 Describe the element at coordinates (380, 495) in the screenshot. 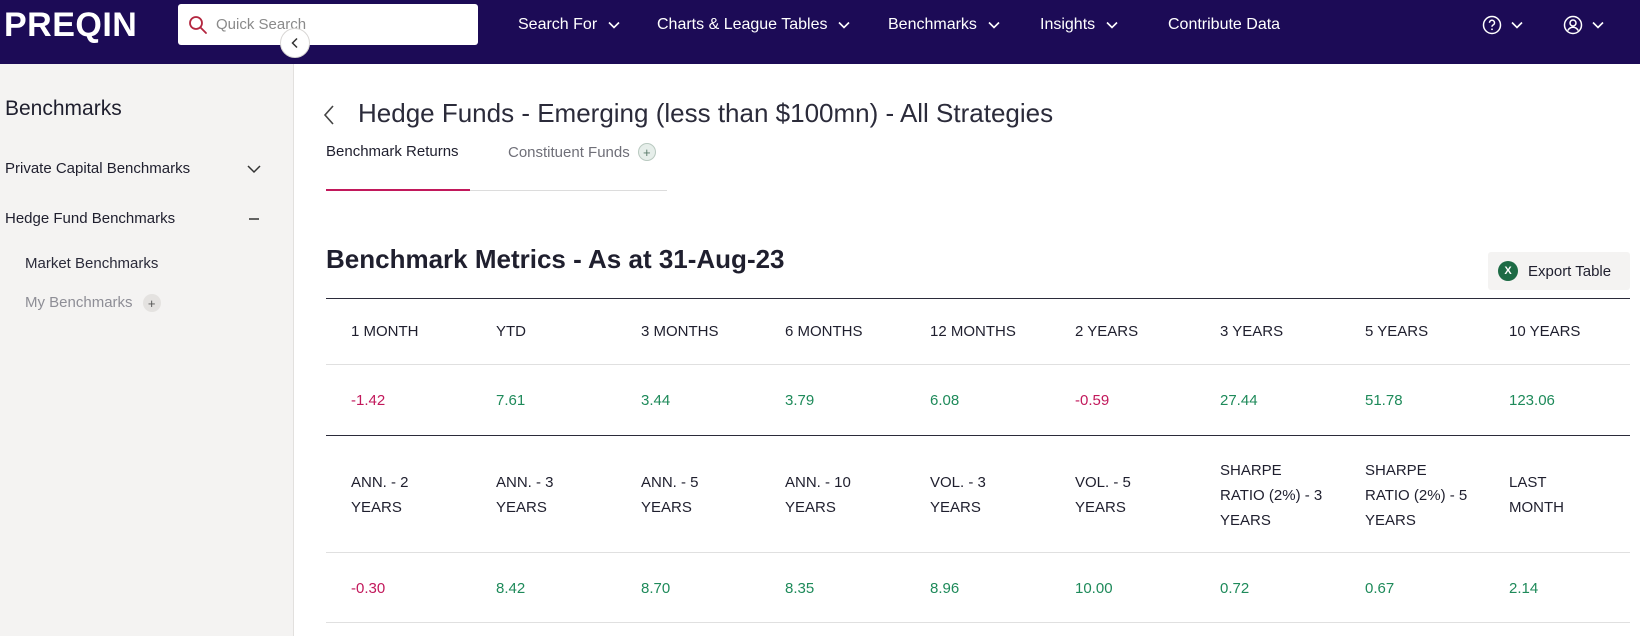

I see `column-header: ANN. - 2 YEARS` at that location.